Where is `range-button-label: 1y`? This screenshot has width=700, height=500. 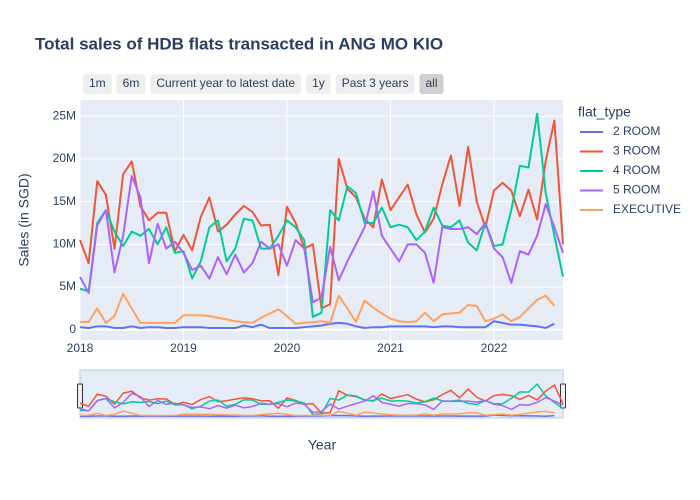 range-button-label: 1y is located at coordinates (318, 83).